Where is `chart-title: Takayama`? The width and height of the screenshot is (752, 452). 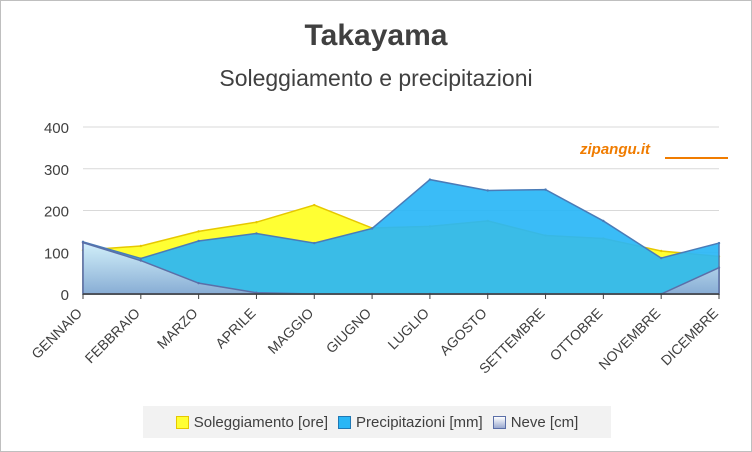 chart-title: Takayama is located at coordinates (376, 35).